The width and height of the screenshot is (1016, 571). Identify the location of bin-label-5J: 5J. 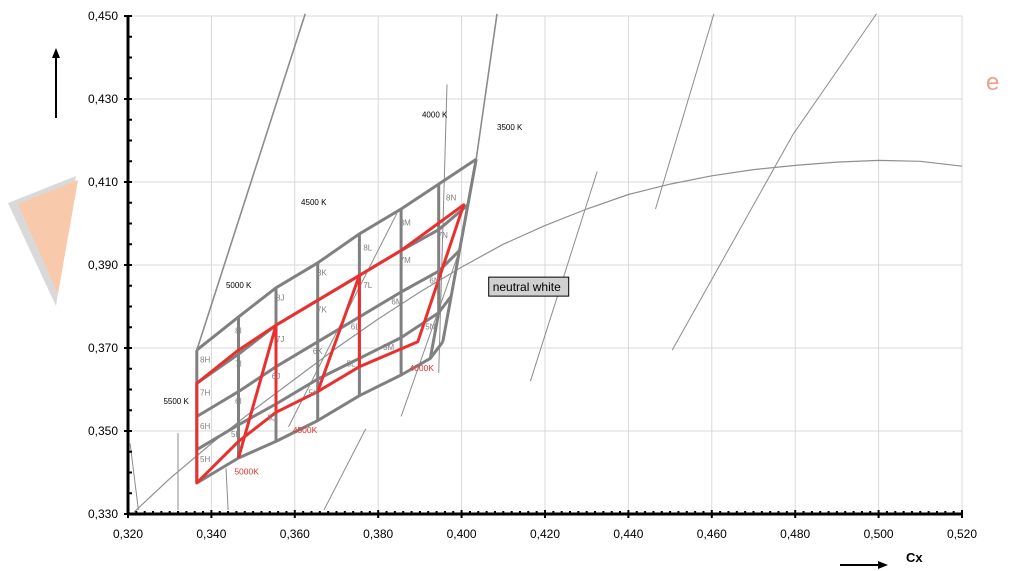
(272, 418).